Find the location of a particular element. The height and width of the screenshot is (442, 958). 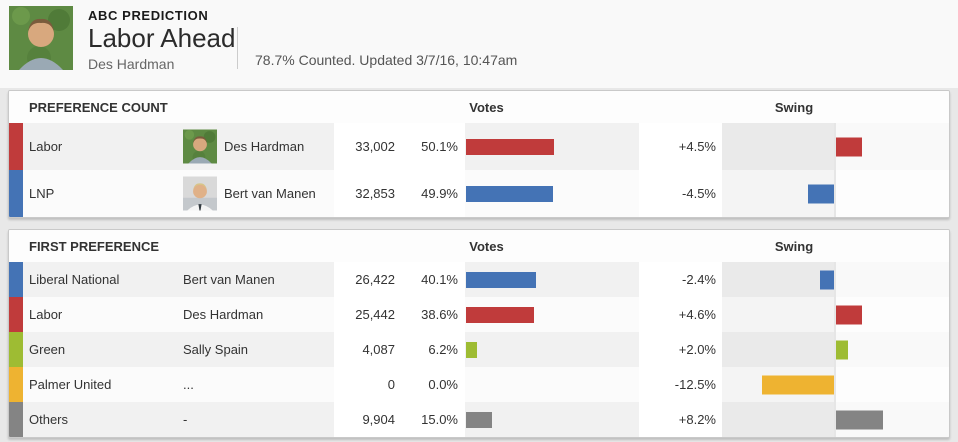

panel-title: FIRST PREFERENCE is located at coordinates (94, 246).